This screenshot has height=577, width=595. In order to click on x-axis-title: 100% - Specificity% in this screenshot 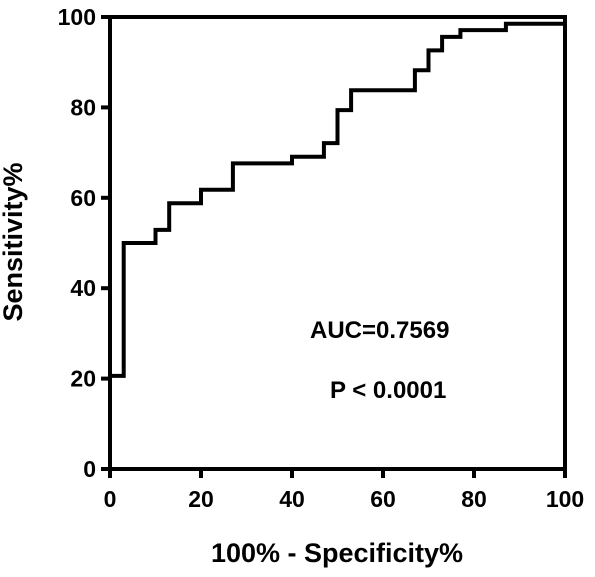, I will do `click(337, 553)`.